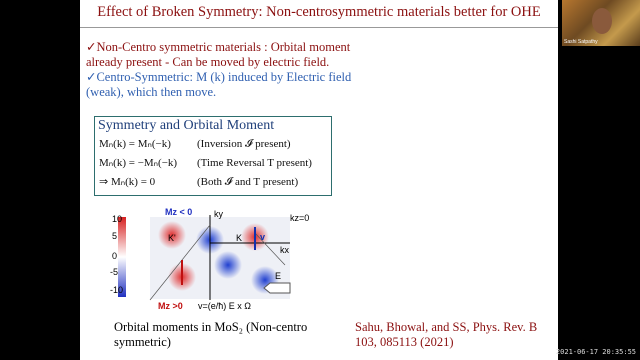  Describe the element at coordinates (224, 306) in the screenshot. I see `label: v=(e/ħ) E x Ω` at that location.